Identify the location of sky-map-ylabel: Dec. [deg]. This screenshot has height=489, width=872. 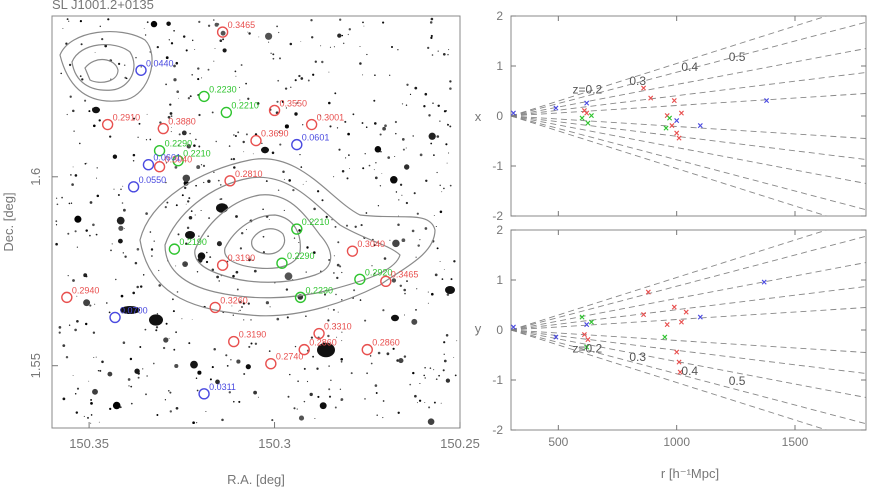
(8, 221).